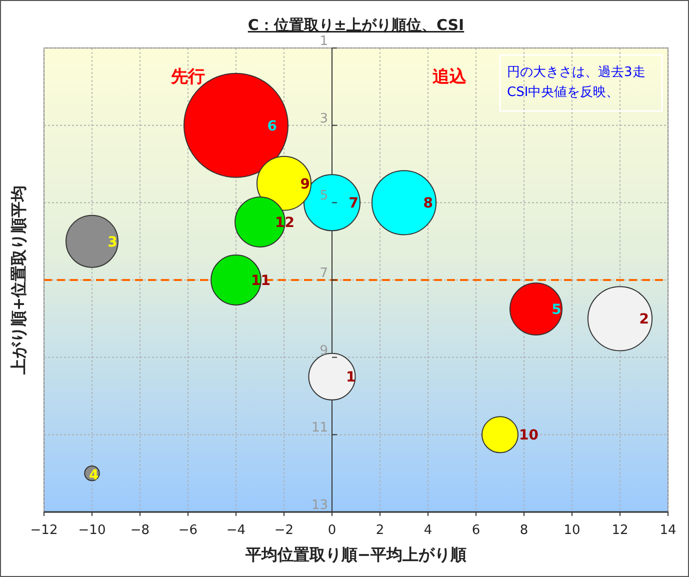 The image size is (689, 577). Describe the element at coordinates (668, 530) in the screenshot. I see `x-tick-label: 14` at that location.